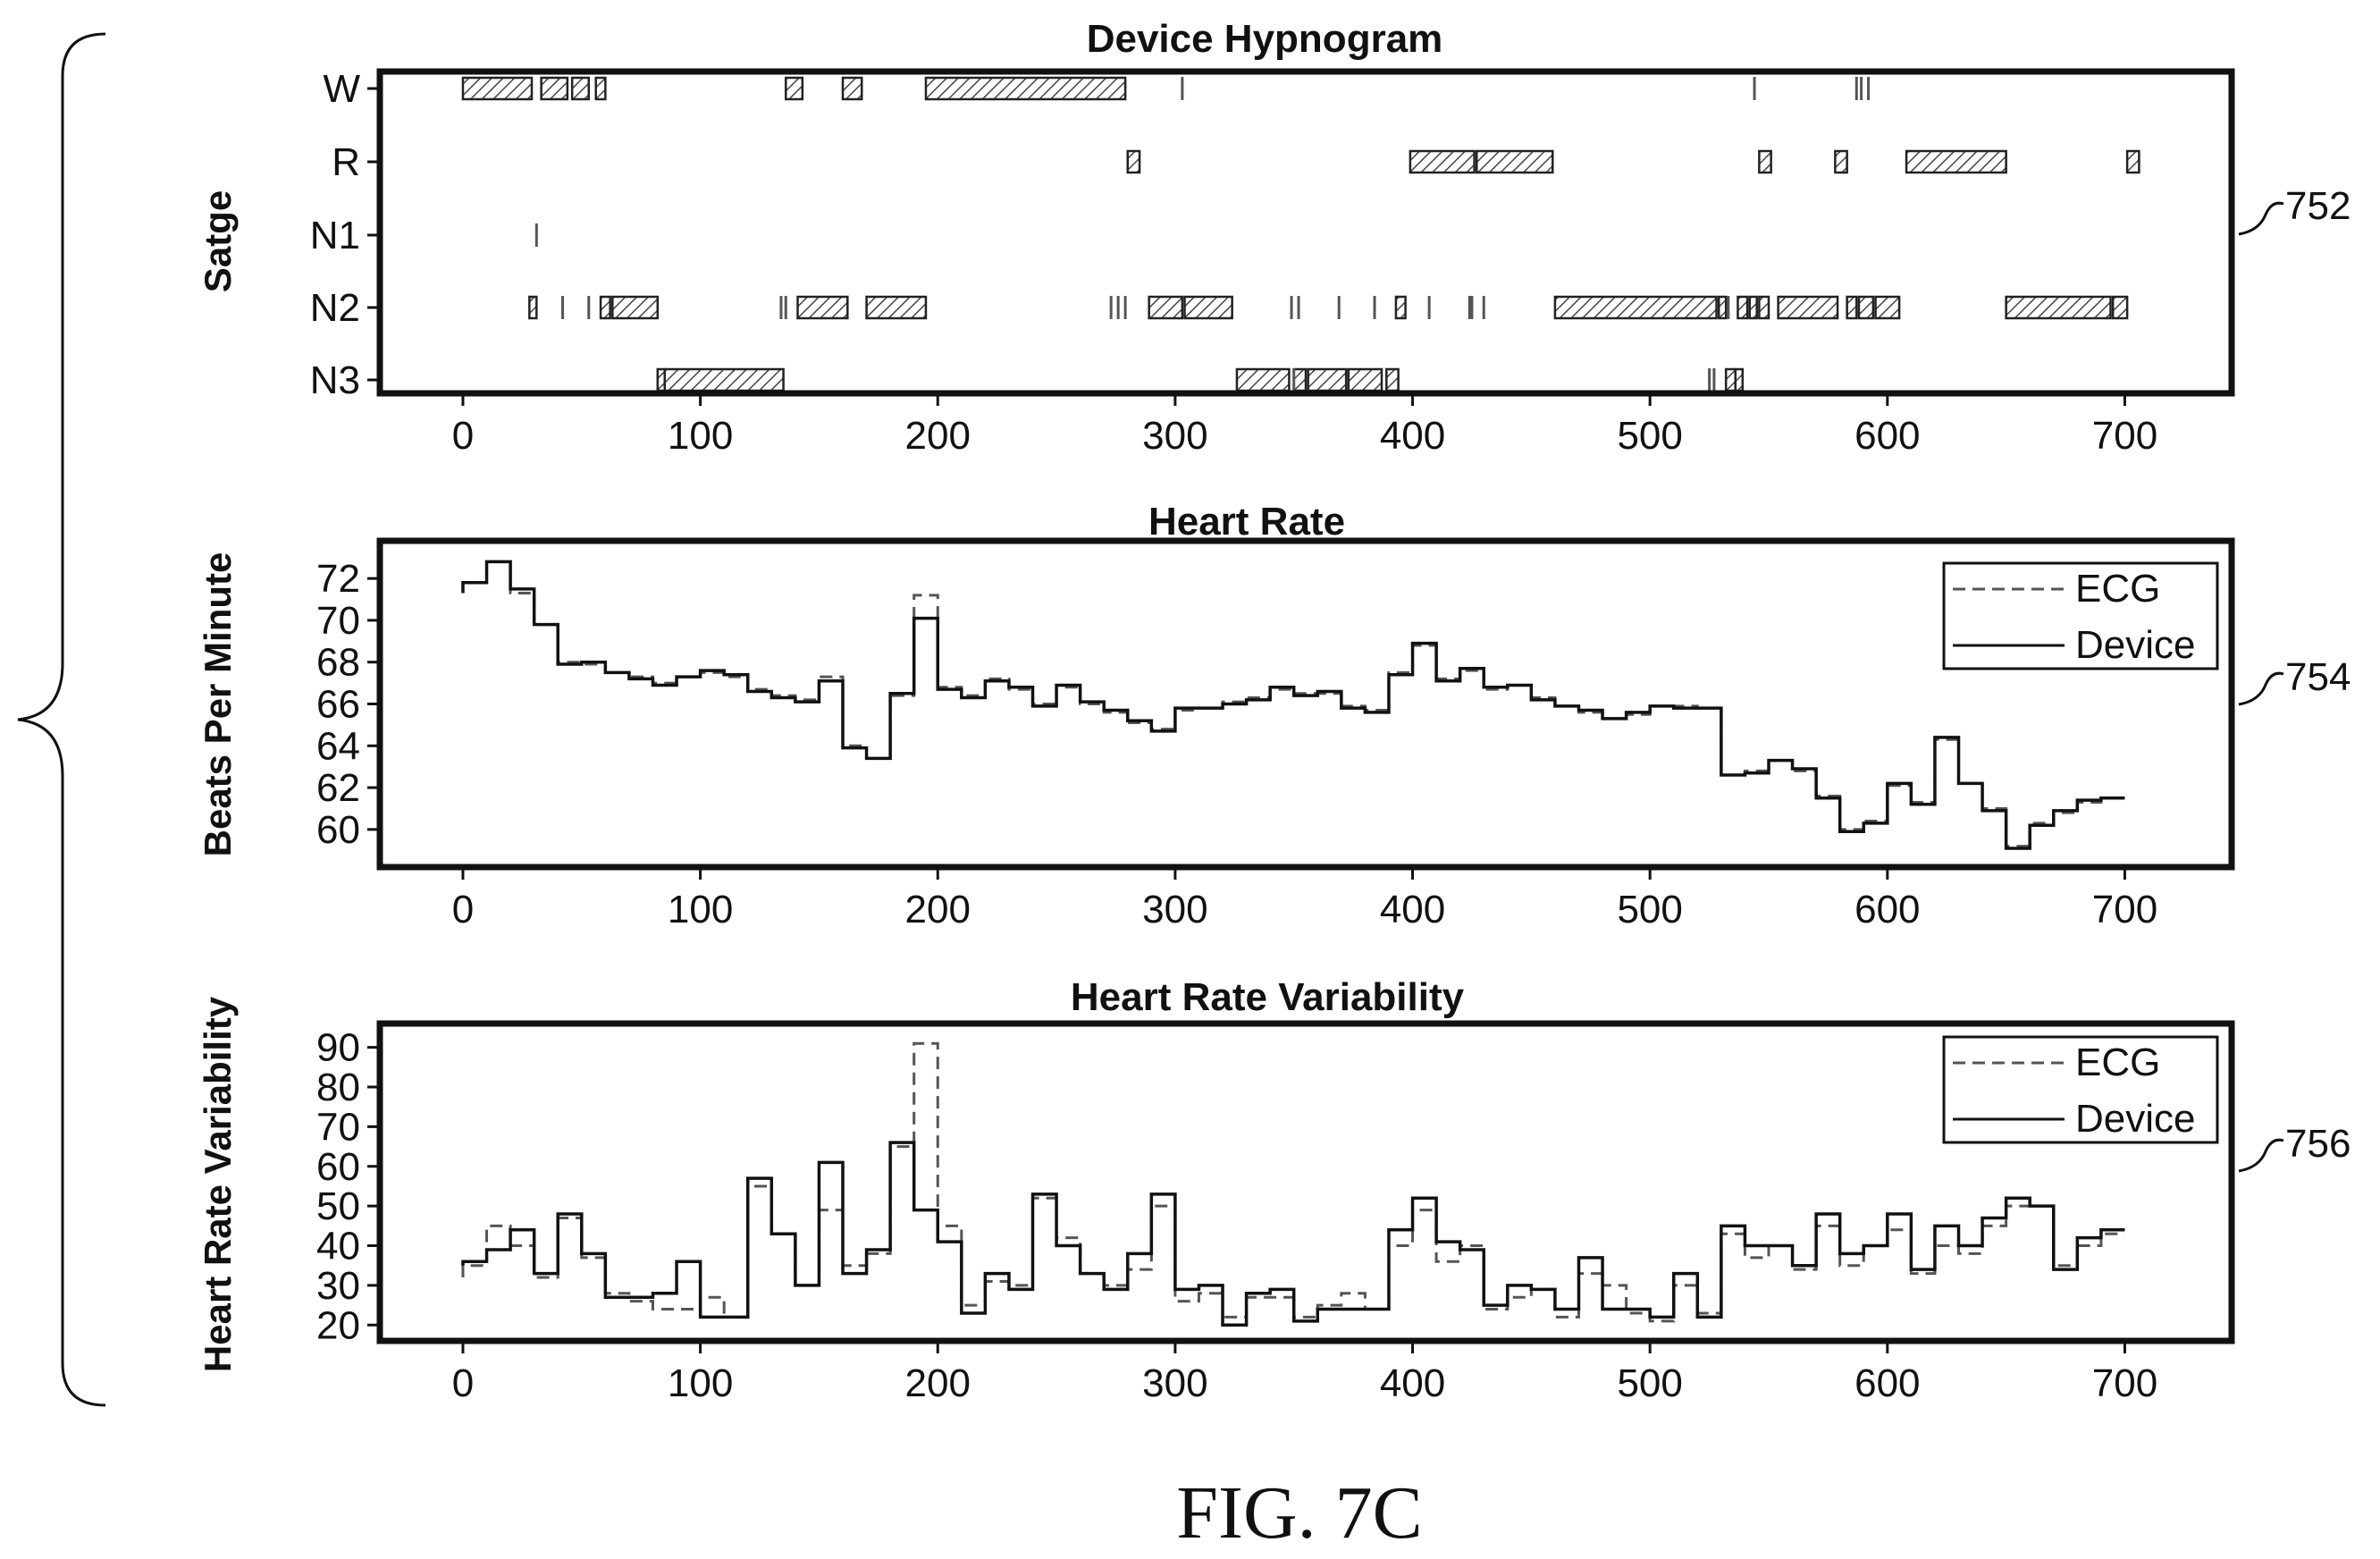 This screenshot has width=2380, height=1559. What do you see at coordinates (2318, 677) in the screenshot?
I see `ref-754-label: 754` at bounding box center [2318, 677].